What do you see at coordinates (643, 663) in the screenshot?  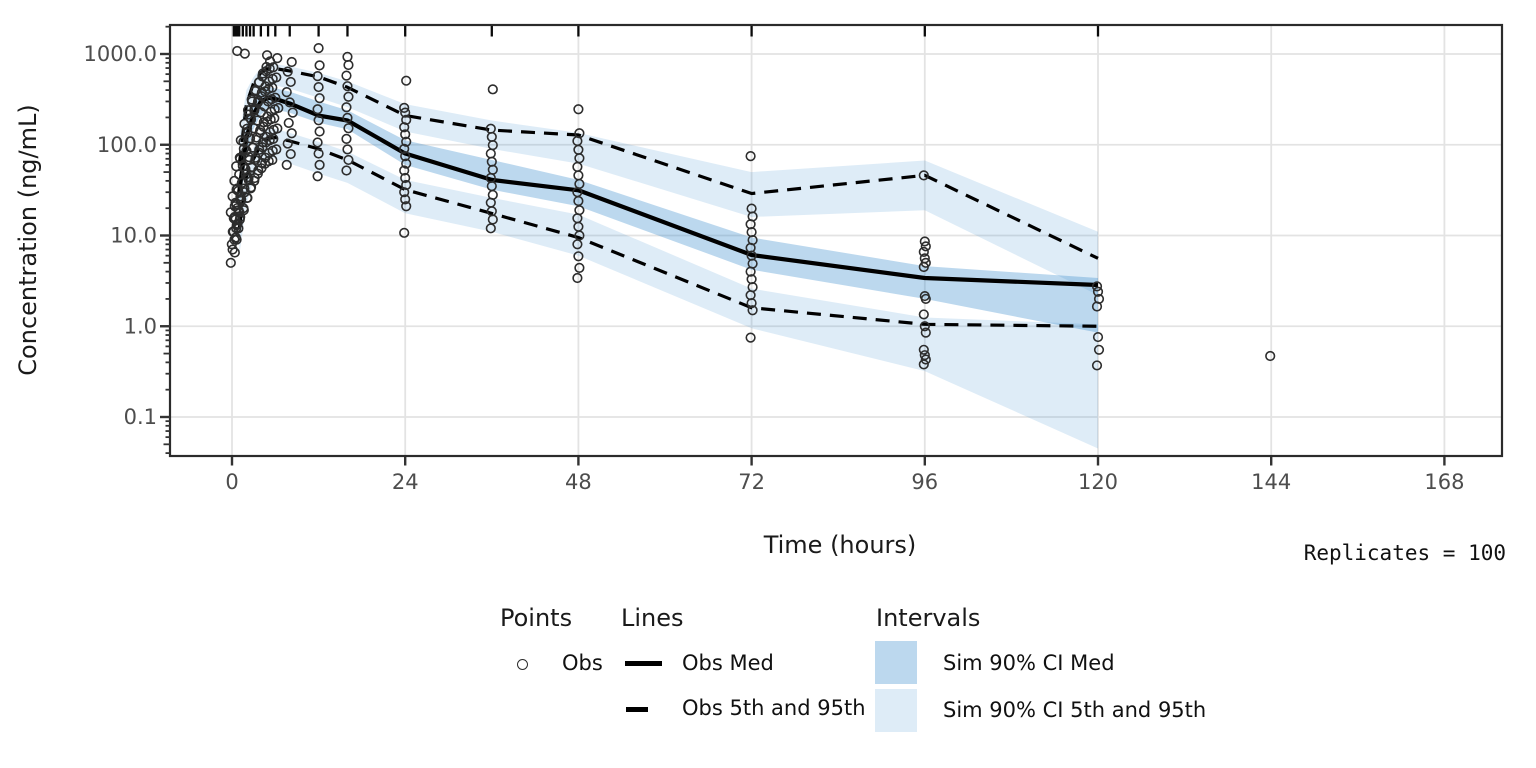 I see `obs-med-line-key-icon` at bounding box center [643, 663].